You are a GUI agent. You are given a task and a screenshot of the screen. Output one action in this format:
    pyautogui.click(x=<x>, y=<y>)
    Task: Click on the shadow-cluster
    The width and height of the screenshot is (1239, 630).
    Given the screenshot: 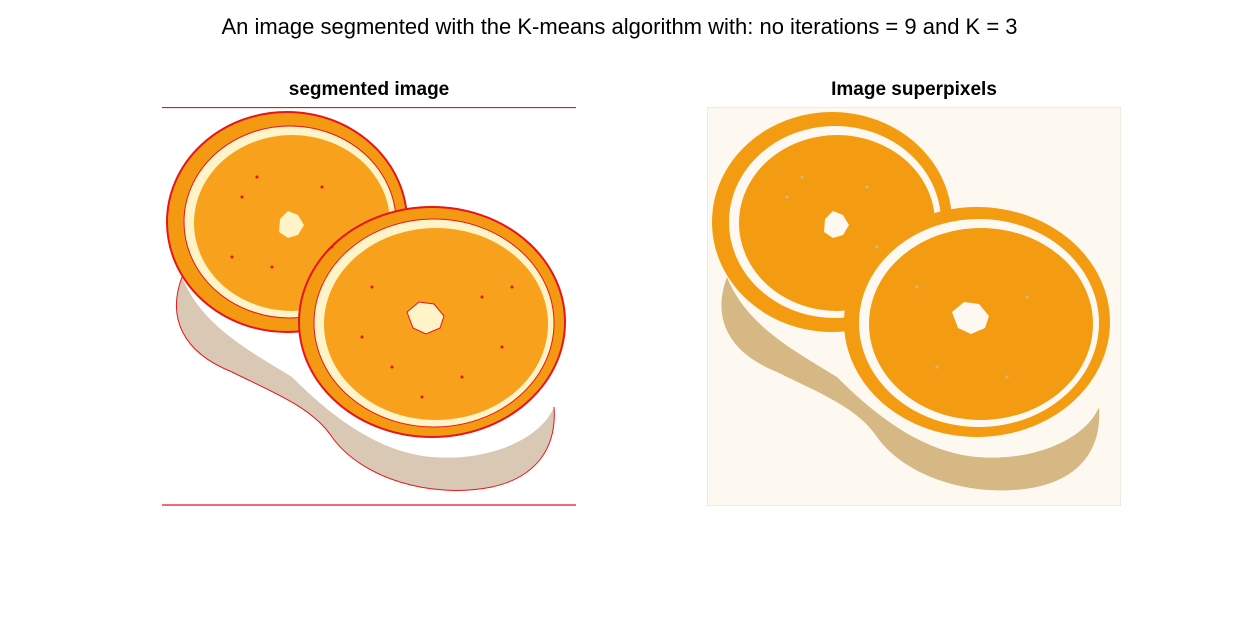 What is the action you would take?
    pyautogui.click(x=910, y=384)
    